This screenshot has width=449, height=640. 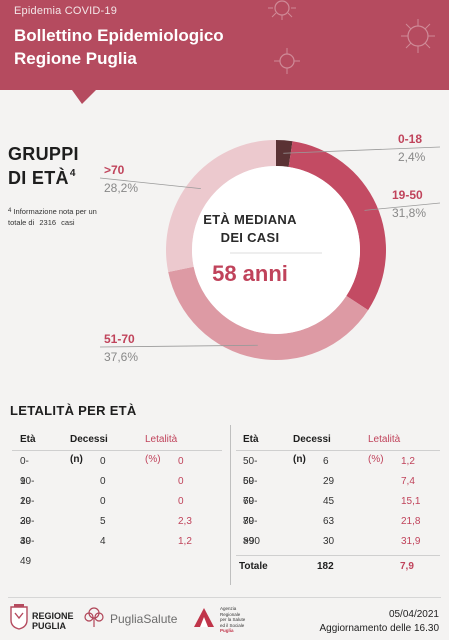 What do you see at coordinates (379, 628) in the screenshot?
I see `update-time: Aggiornamento delle 16.30` at bounding box center [379, 628].